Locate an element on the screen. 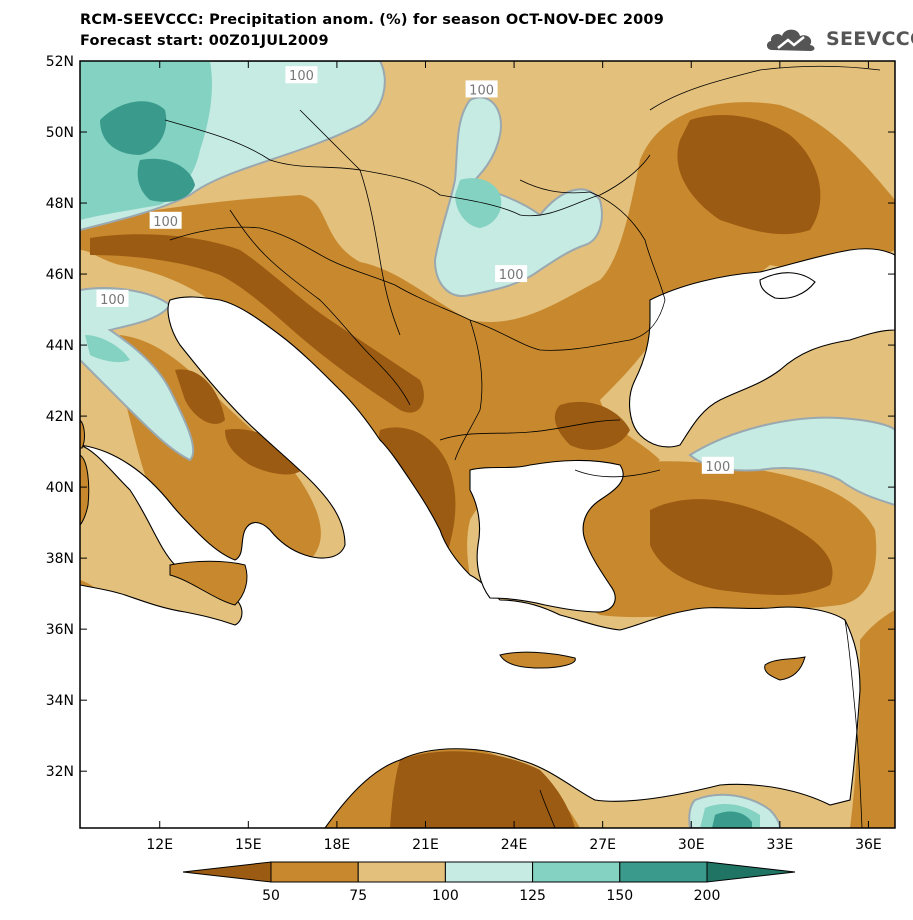 The image size is (913, 920). lon-tick-label: 27E is located at coordinates (602, 845).